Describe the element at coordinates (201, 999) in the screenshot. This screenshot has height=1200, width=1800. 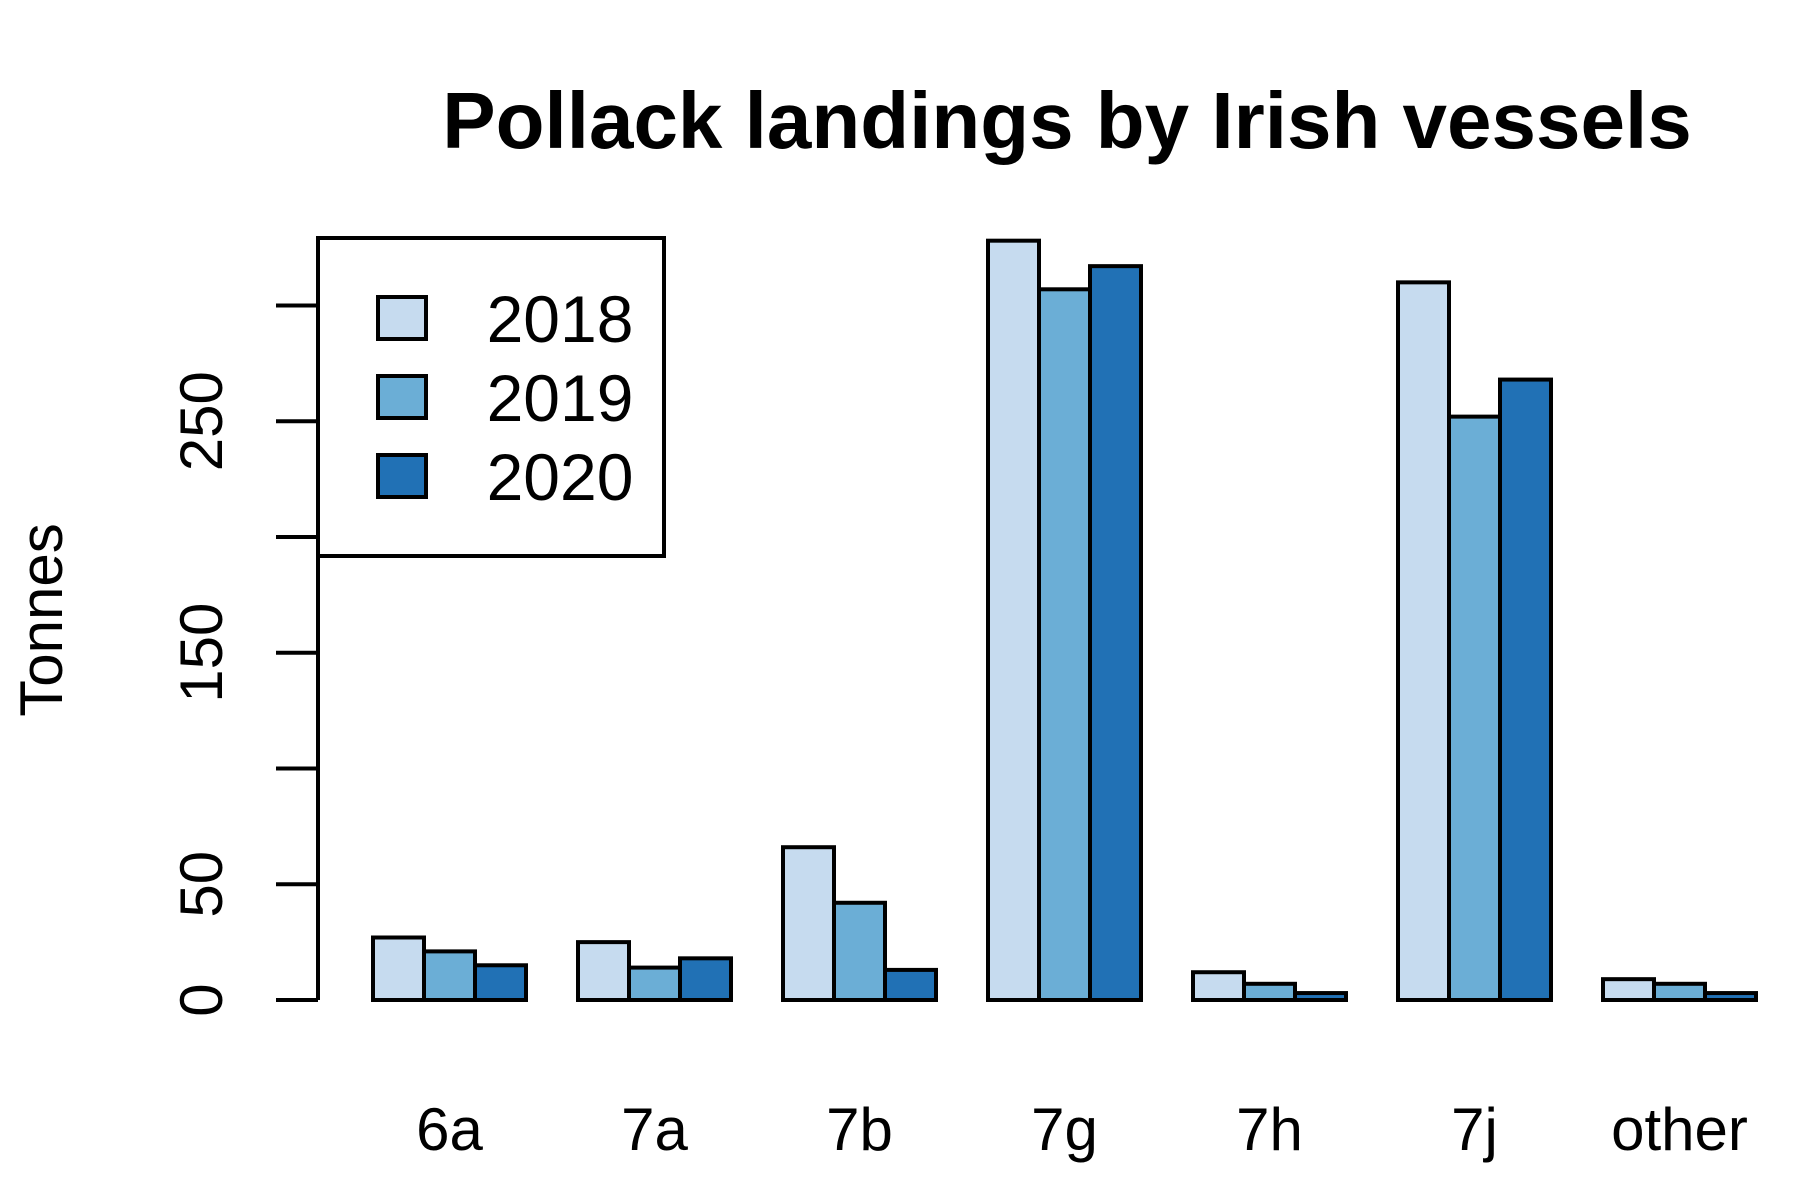
I see `y-tick-label: 0` at that location.